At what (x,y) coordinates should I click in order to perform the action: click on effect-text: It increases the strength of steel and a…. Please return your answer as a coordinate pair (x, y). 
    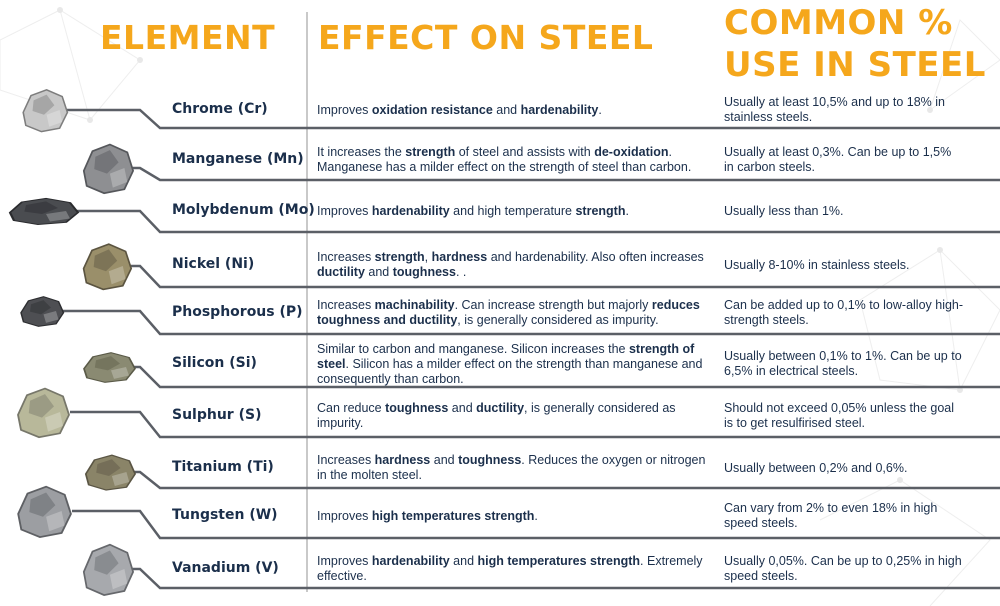
    Looking at the image, I should click on (517, 160).